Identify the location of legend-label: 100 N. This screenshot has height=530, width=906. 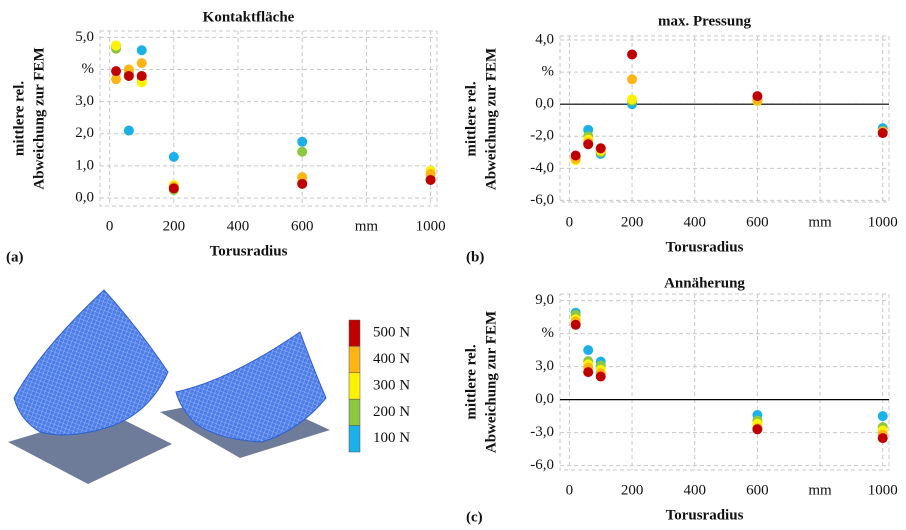
(391, 438).